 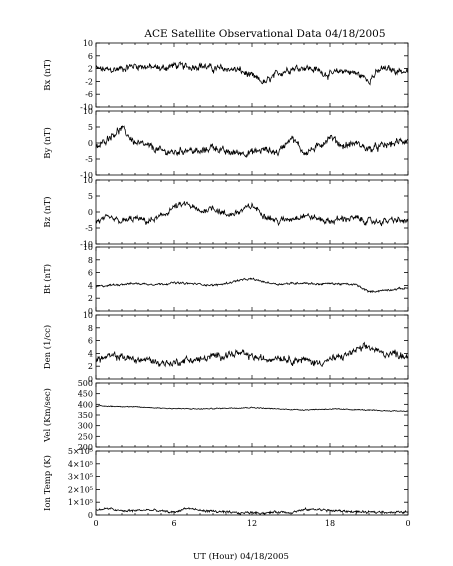 I want to click on y-tick-label: 2×10⁵, so click(x=80, y=489).